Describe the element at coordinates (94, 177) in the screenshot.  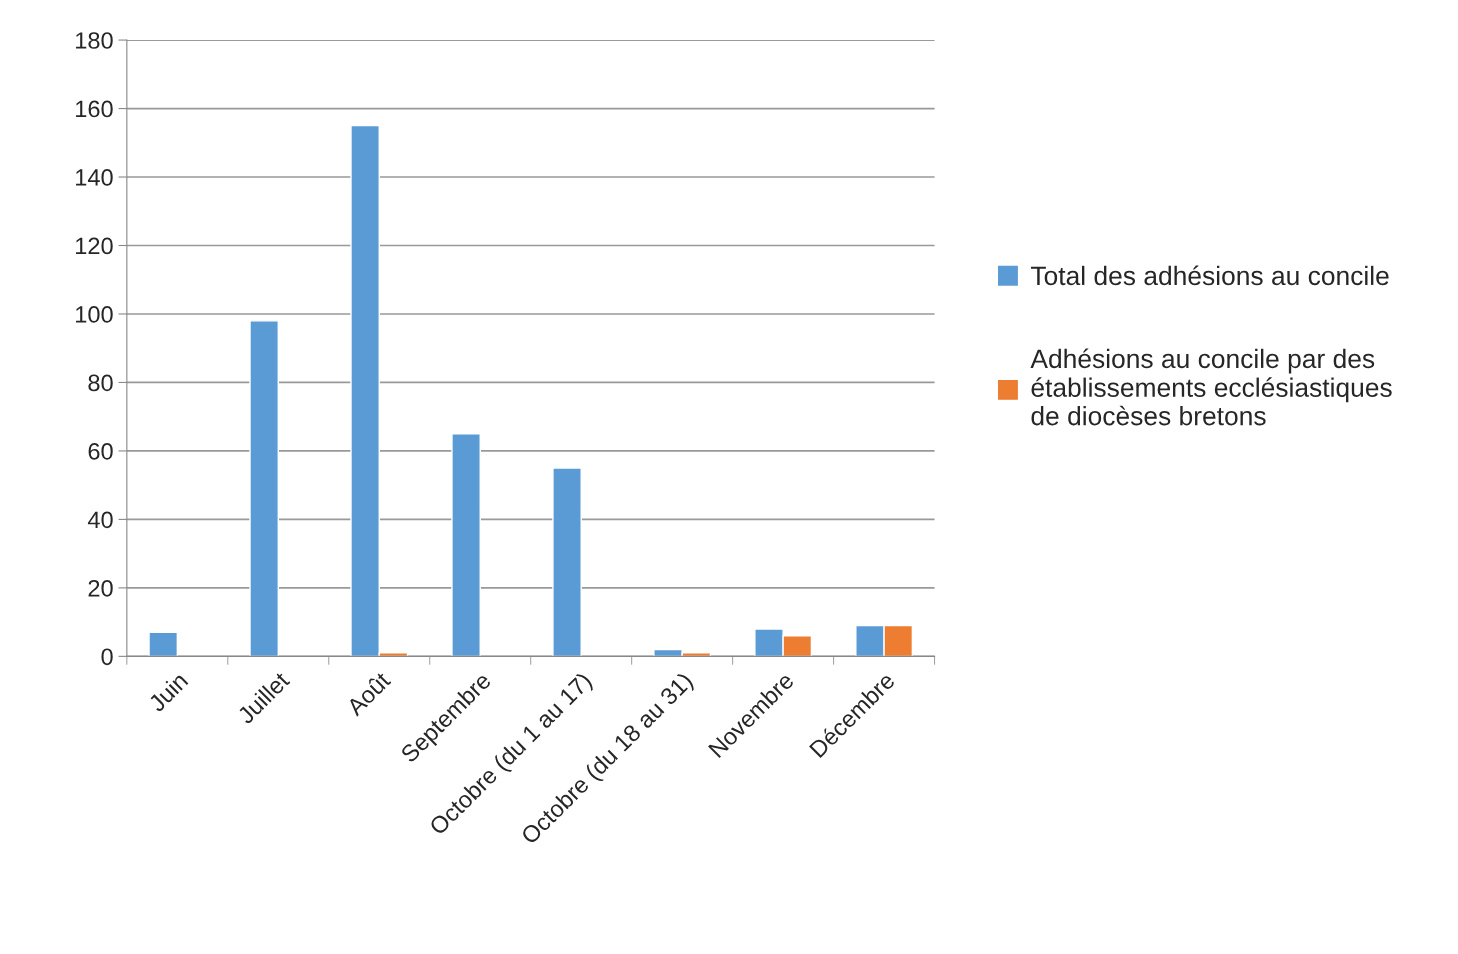
I see `y-tick-label: 140` at that location.